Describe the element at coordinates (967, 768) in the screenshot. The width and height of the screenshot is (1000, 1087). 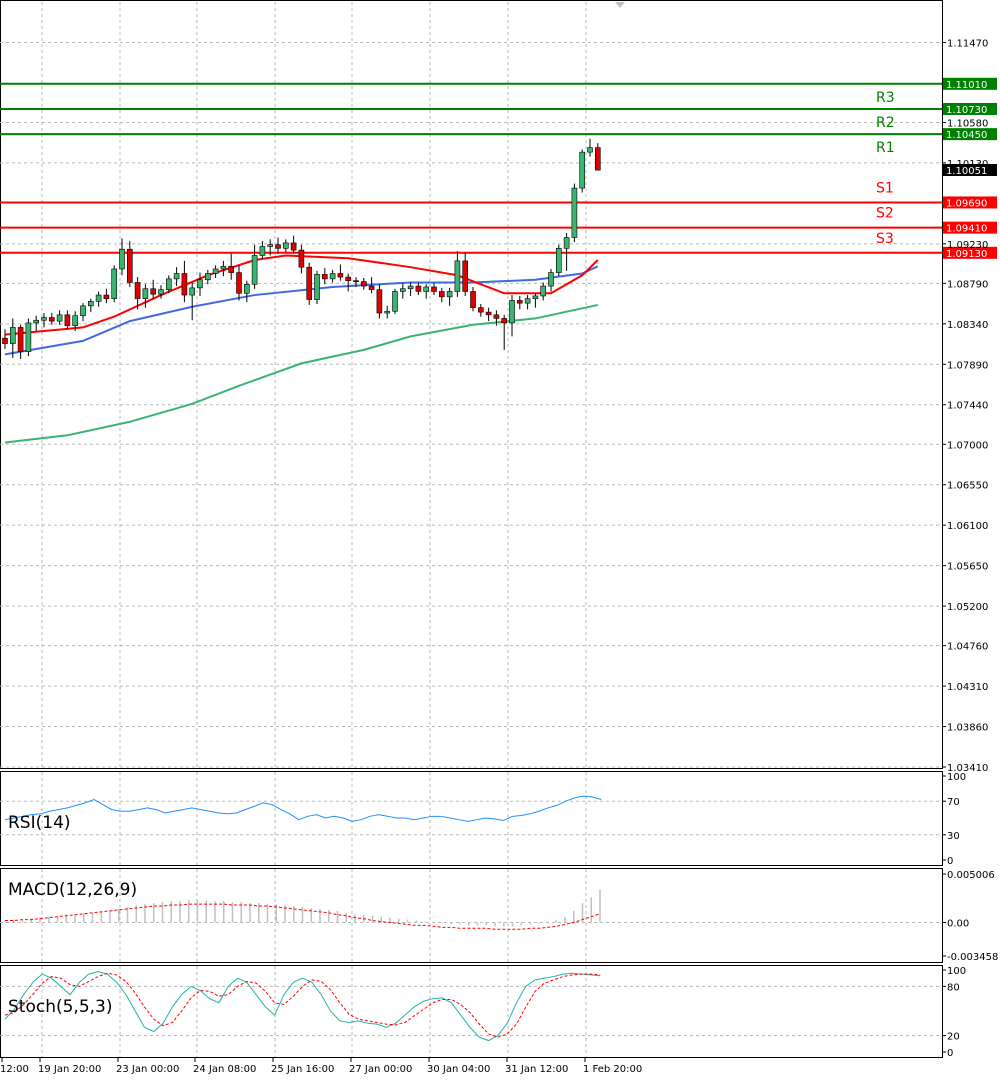
I see `price-tick-label: 1.03410` at that location.